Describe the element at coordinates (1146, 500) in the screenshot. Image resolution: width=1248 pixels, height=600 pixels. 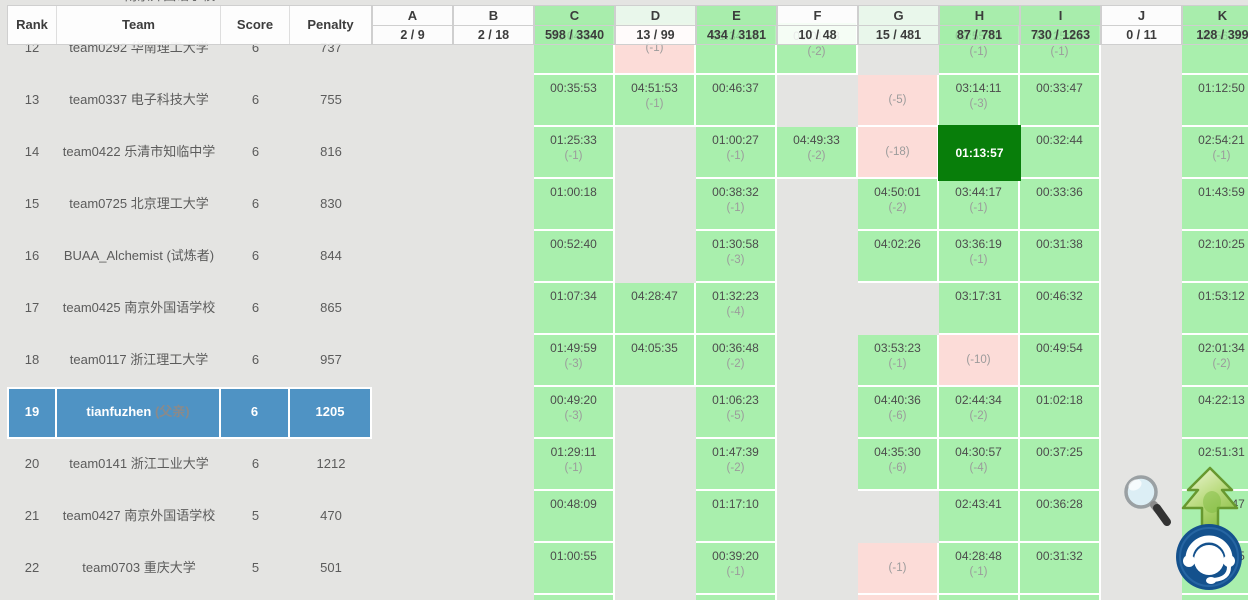
I see `magnifier-icon` at that location.